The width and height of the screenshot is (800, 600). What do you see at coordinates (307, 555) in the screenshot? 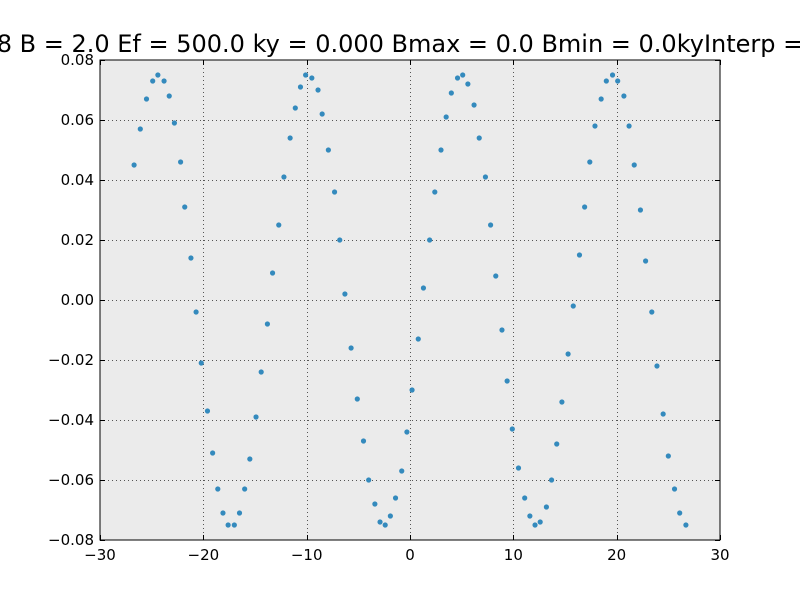
I see `x-tick-label: −10` at bounding box center [307, 555].